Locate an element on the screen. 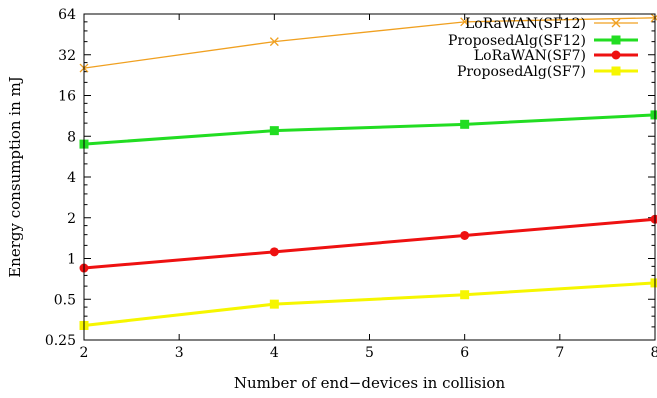 This screenshot has height=398, width=657. y-tick-label: 16 is located at coordinates (67, 97).